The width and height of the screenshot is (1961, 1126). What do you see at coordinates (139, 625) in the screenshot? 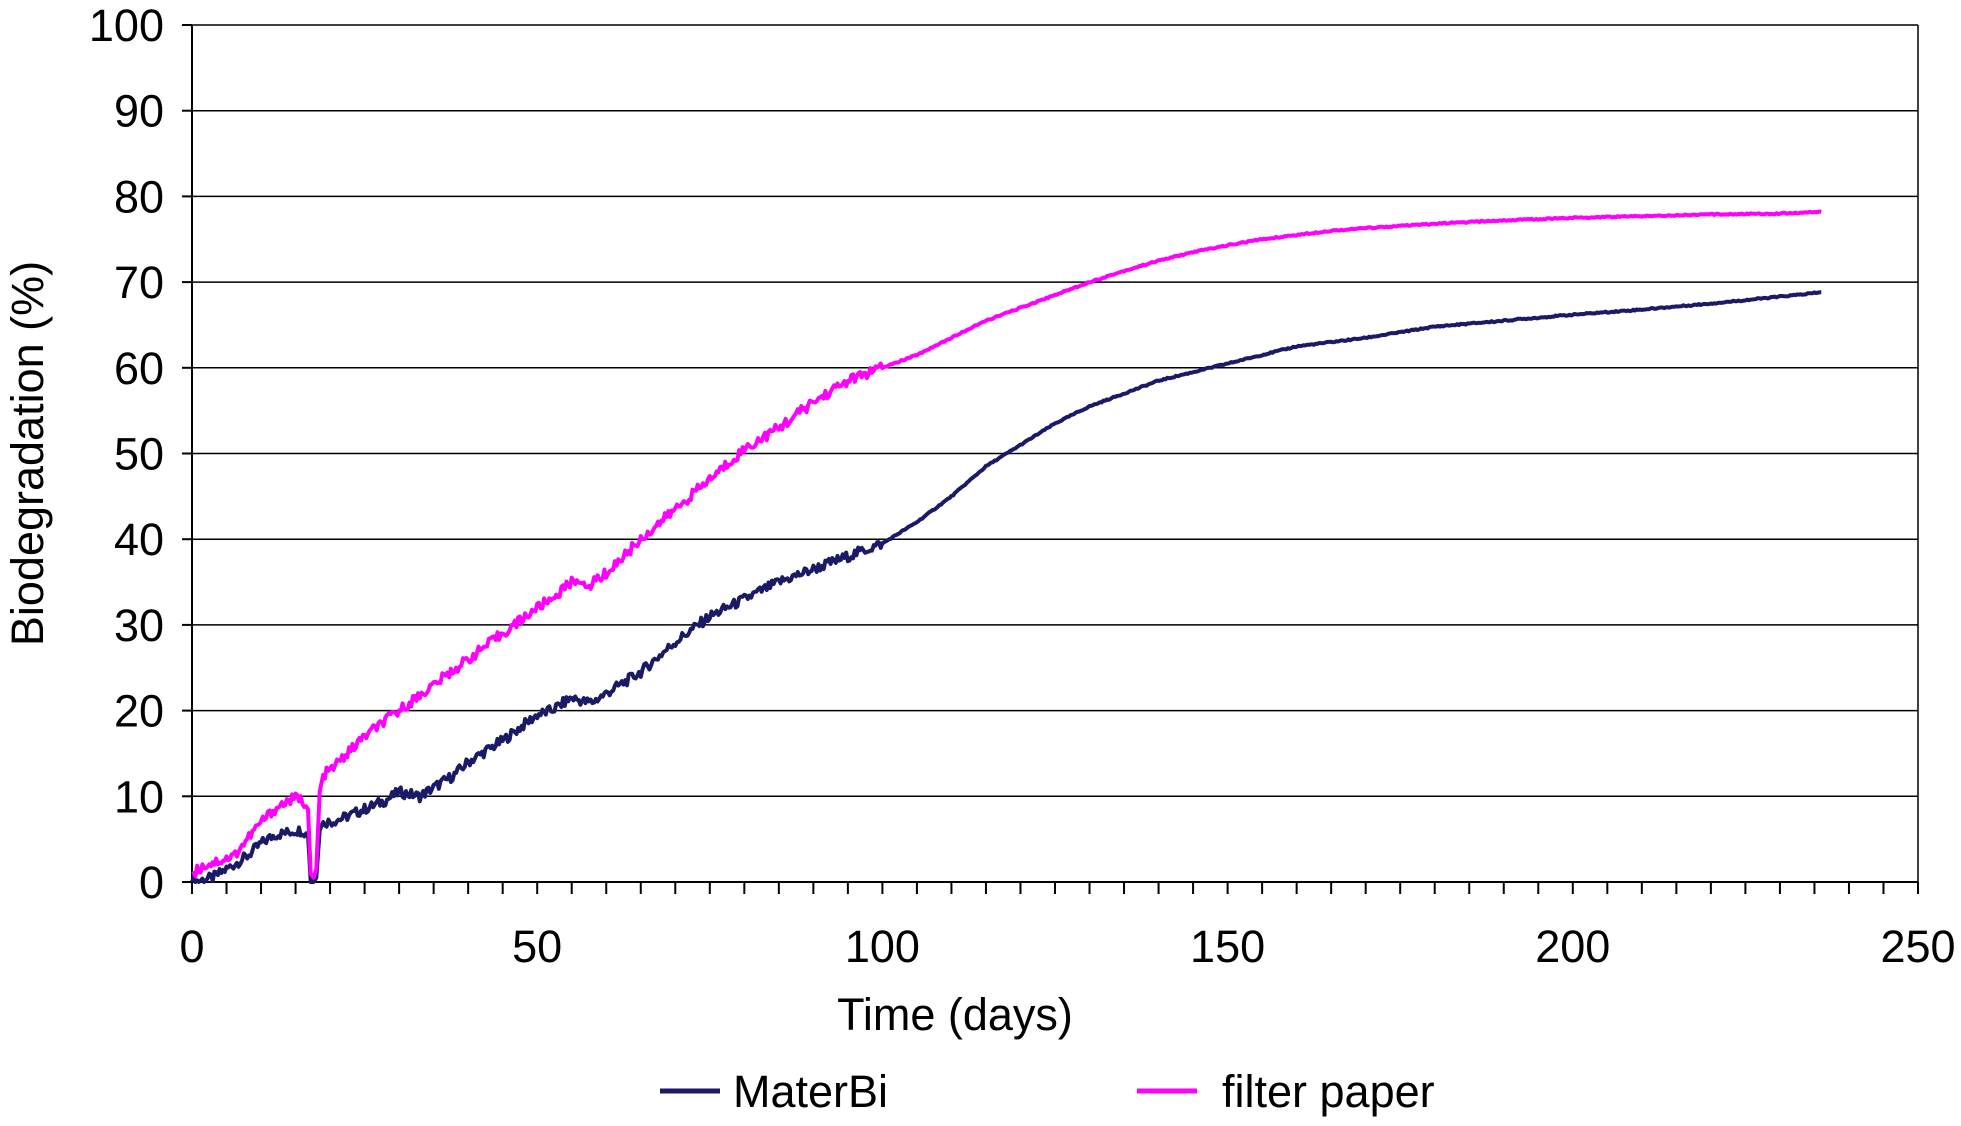
I see `y-tick-label-30: 30` at bounding box center [139, 625].